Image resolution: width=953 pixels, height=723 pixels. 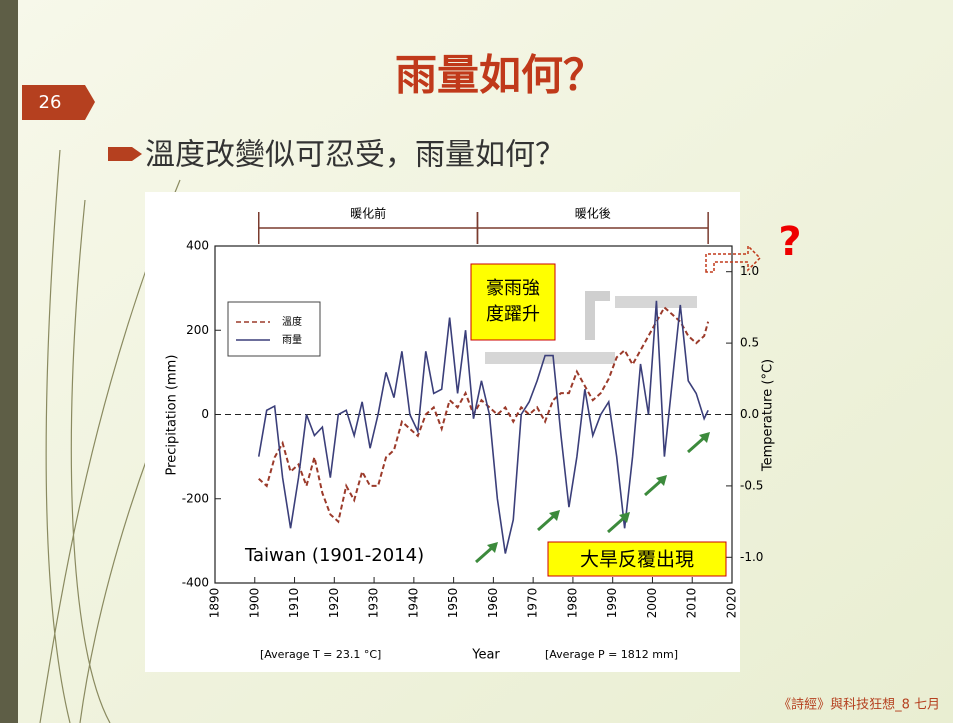 I want to click on x-tick-label: 1940, so click(x=413, y=603).